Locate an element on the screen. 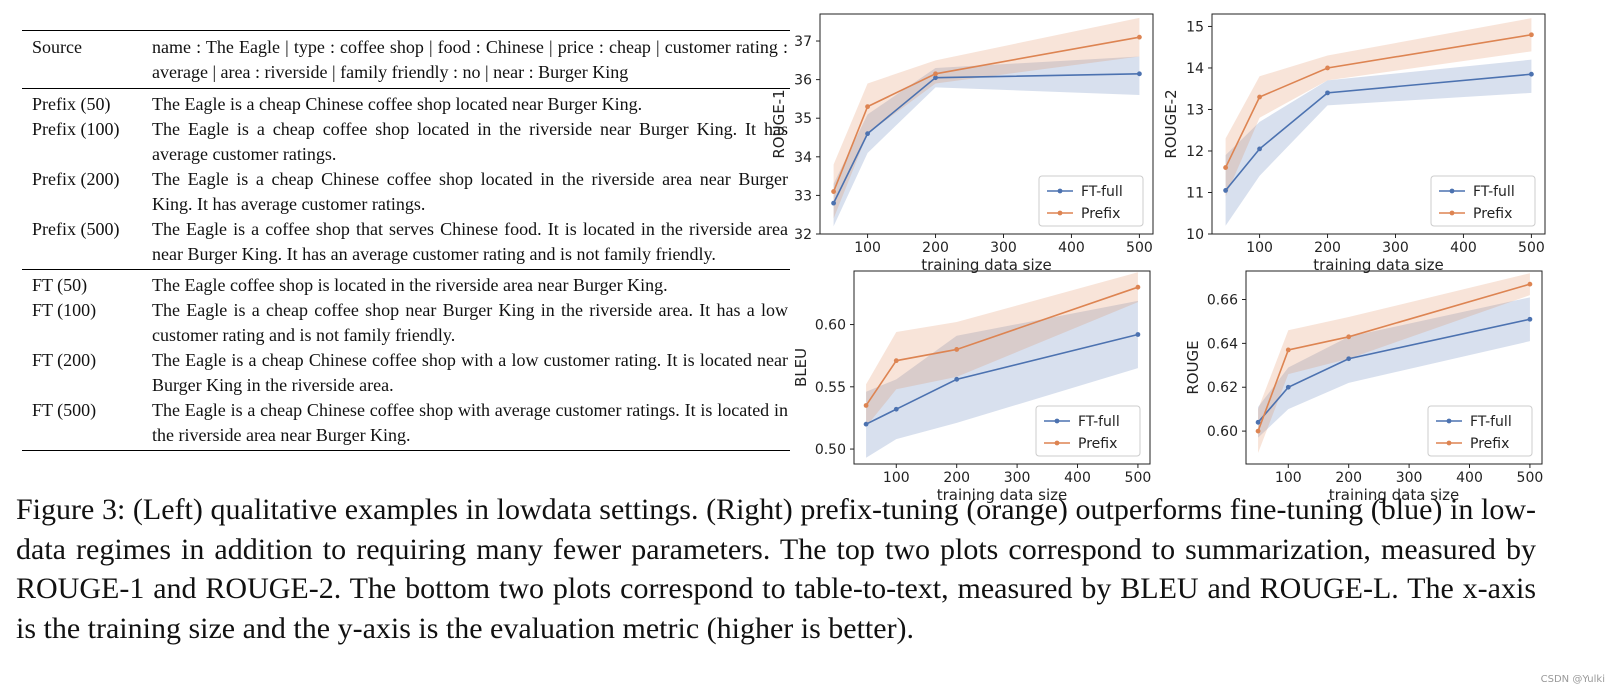 This screenshot has height=689, width=1613. y-tick-label: 33 is located at coordinates (803, 196).